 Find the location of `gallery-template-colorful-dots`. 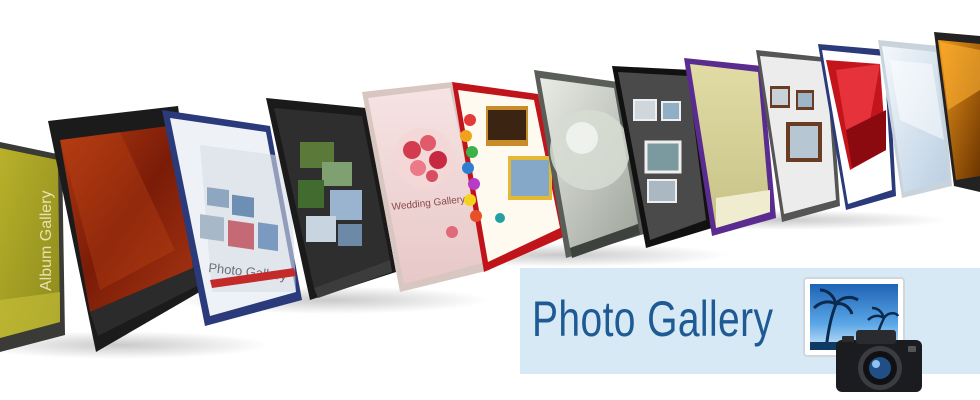

gallery-template-colorful-dots is located at coordinates (509, 177).